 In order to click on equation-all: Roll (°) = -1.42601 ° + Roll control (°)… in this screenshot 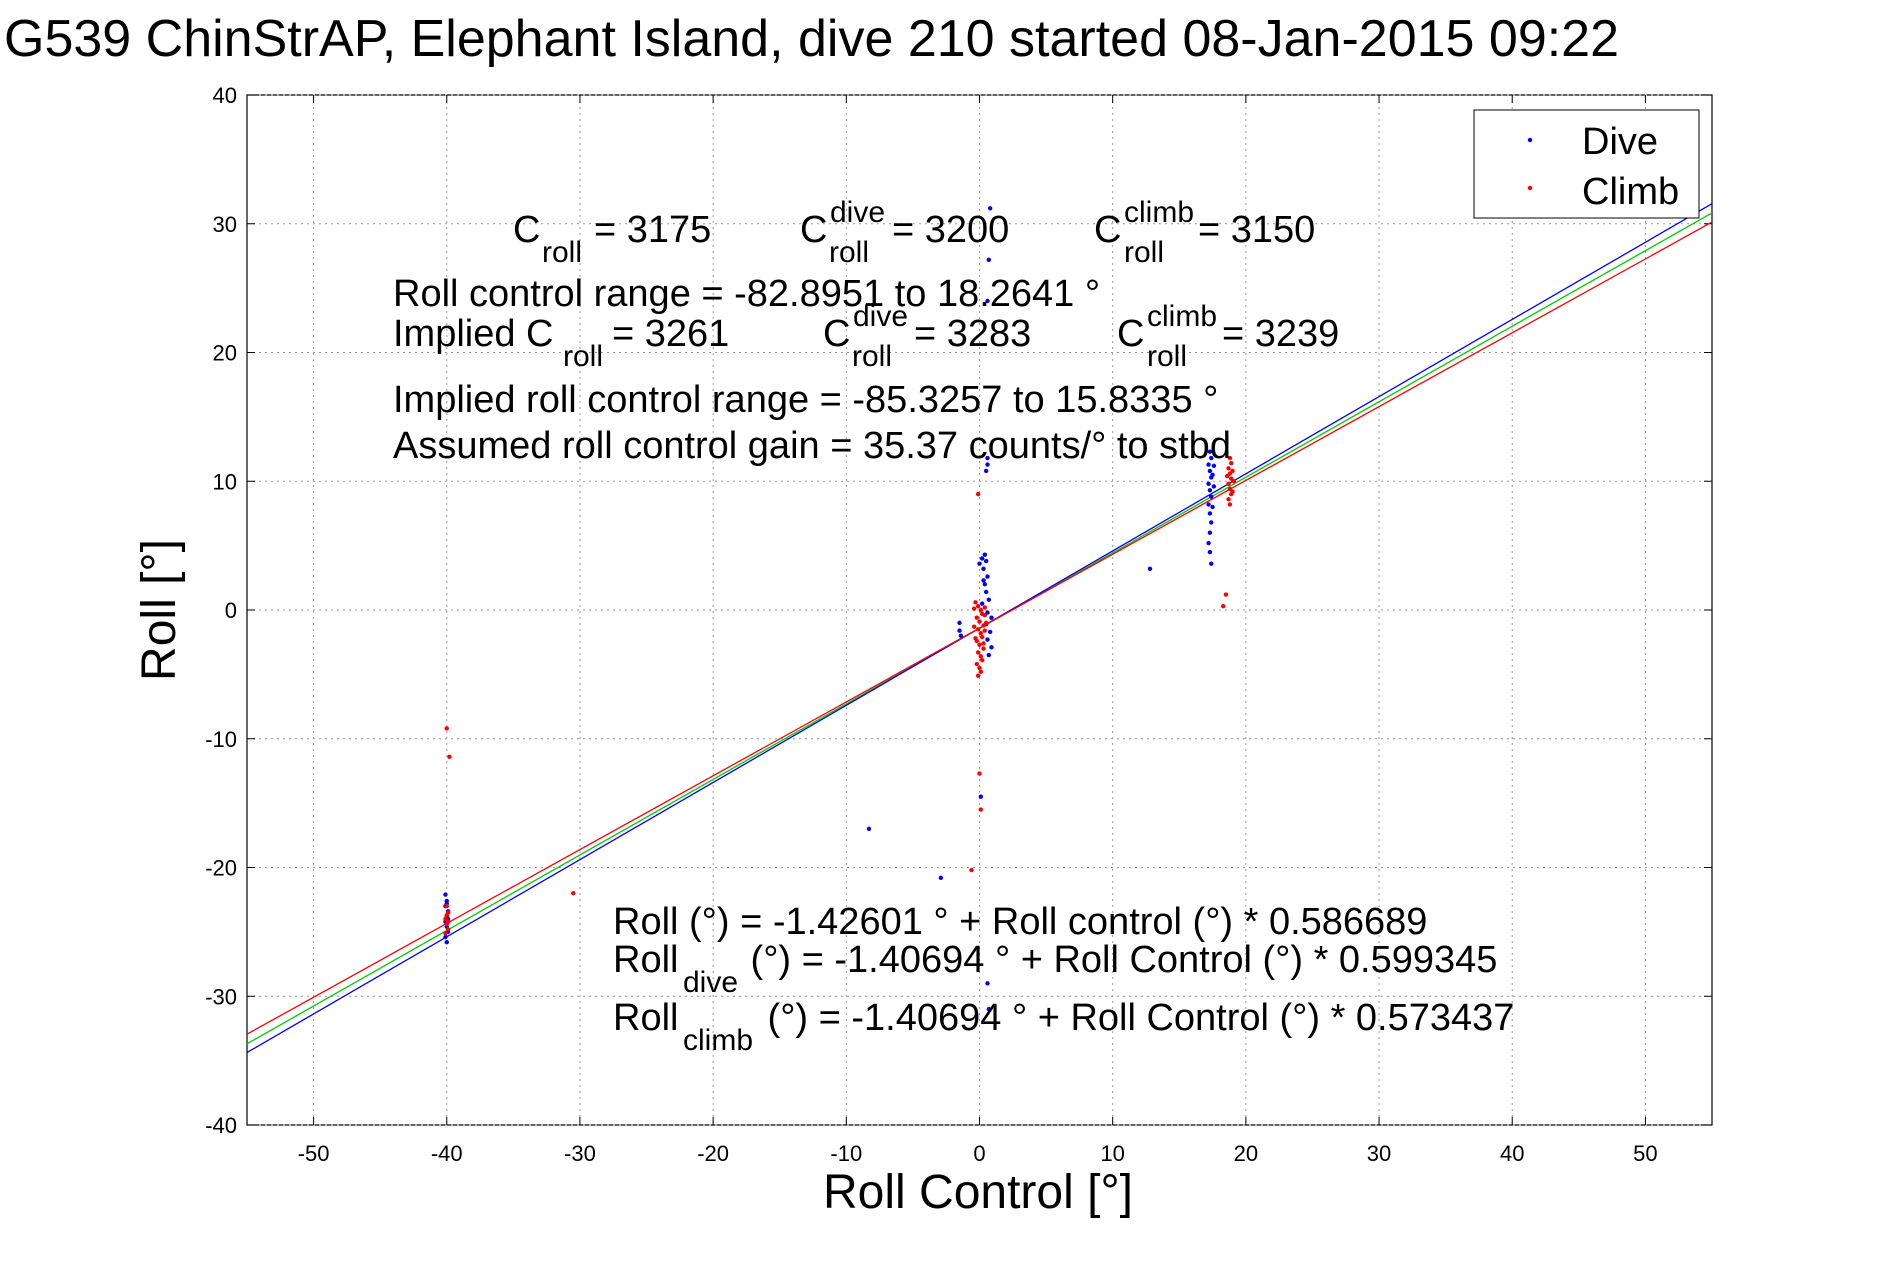, I will do `click(1020, 922)`.